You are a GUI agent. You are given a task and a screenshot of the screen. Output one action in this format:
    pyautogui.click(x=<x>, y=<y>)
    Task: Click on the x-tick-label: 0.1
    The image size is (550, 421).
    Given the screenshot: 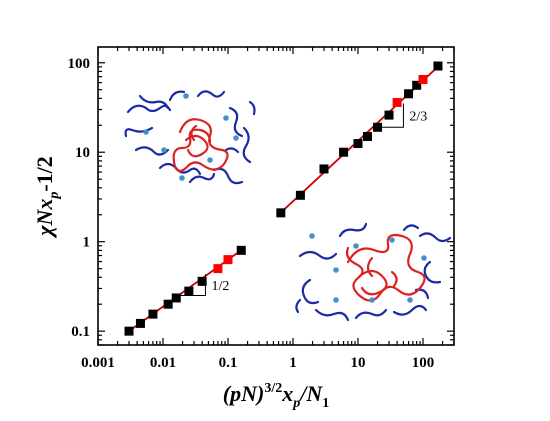 What is the action you would take?
    pyautogui.click(x=228, y=363)
    